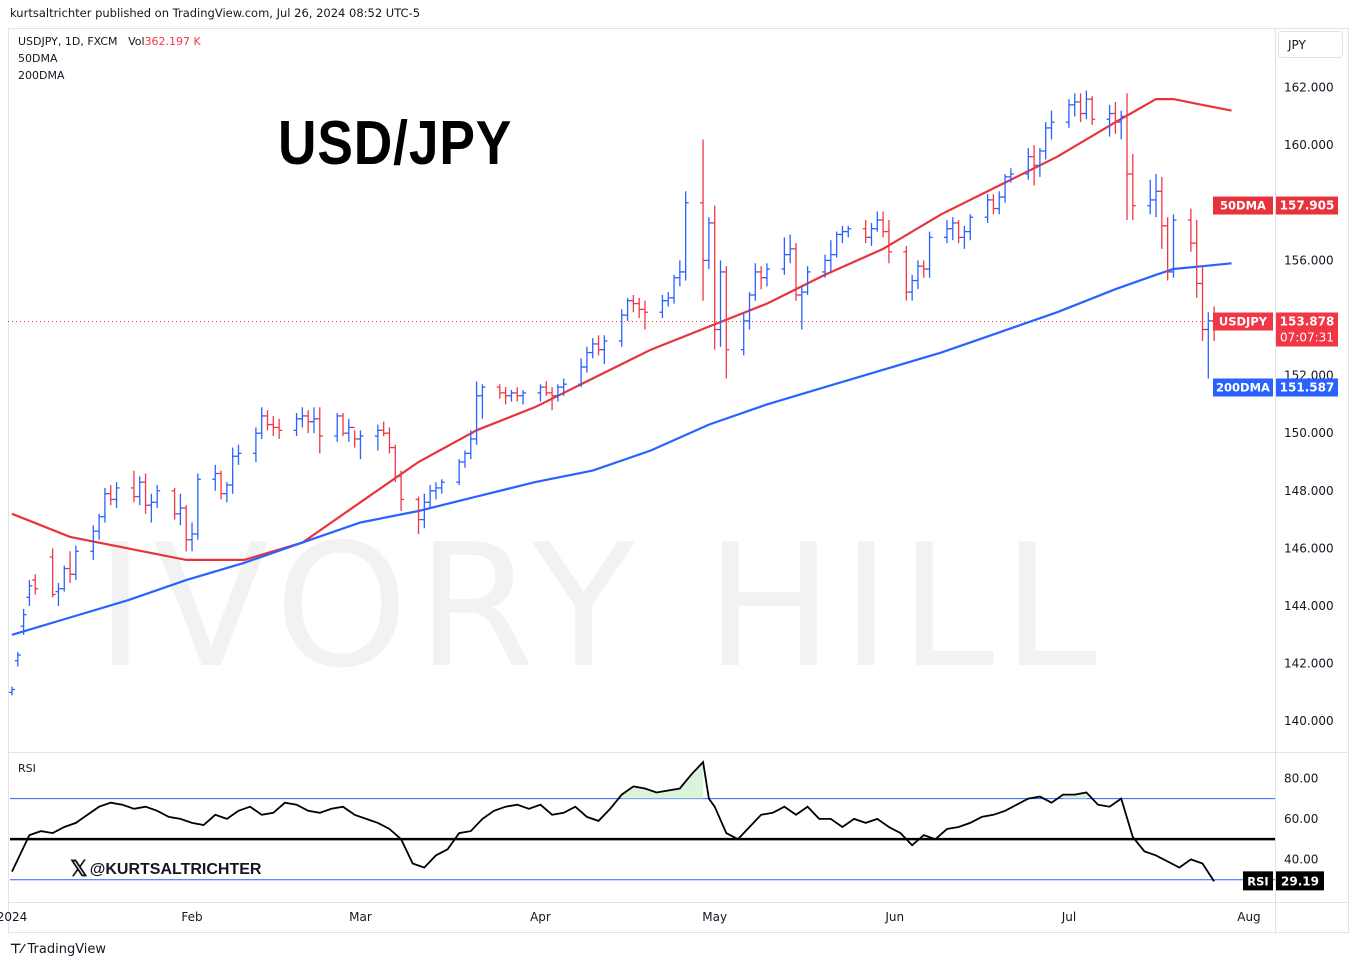  What do you see at coordinates (27, 768) in the screenshot?
I see `rsi-title: RSI` at bounding box center [27, 768].